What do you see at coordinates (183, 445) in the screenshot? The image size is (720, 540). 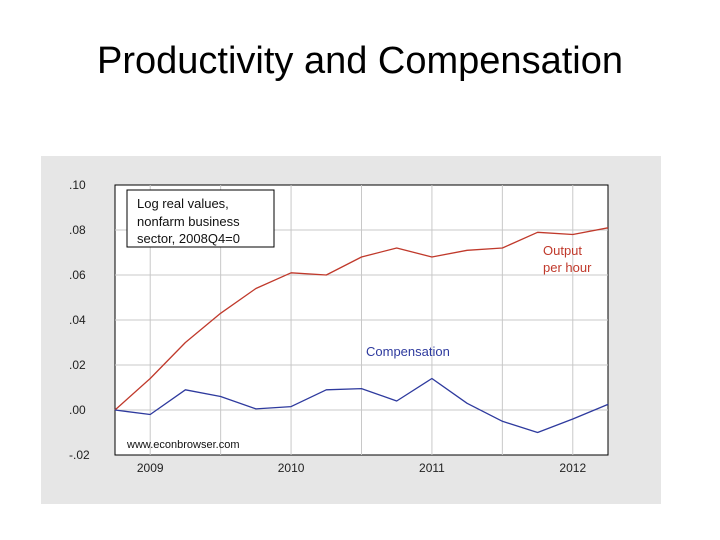 I see `source-label: www.econbrowser.com` at bounding box center [183, 445].